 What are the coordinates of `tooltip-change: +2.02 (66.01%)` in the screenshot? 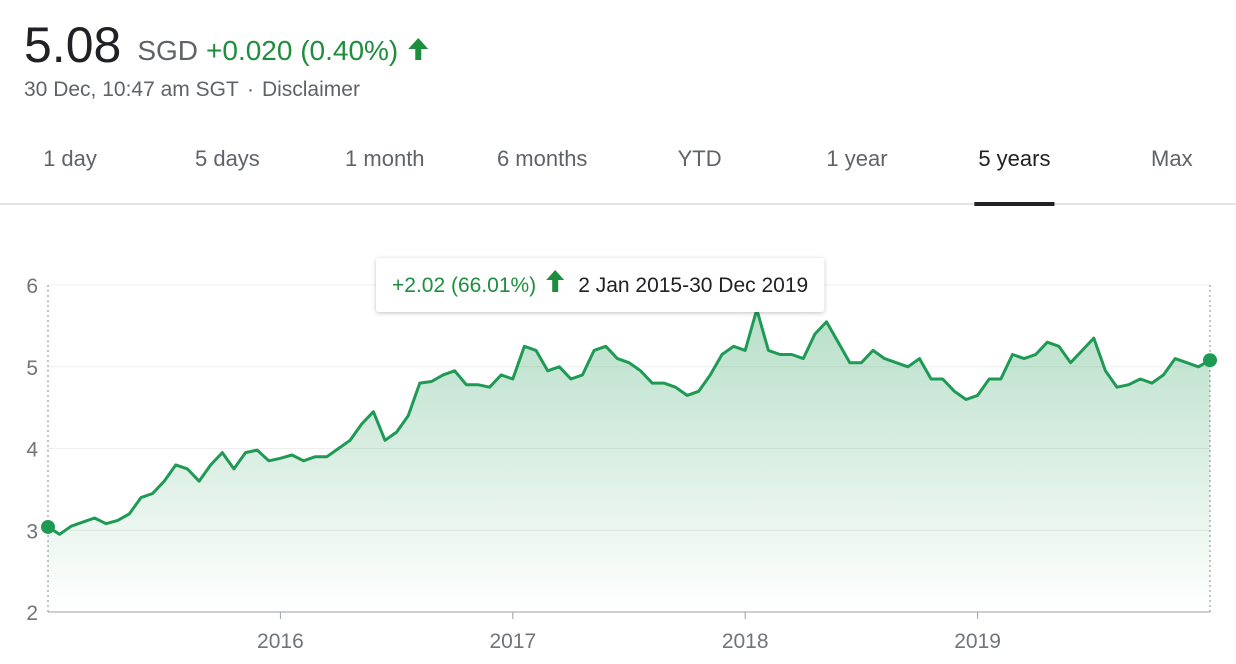 It's located at (464, 285).